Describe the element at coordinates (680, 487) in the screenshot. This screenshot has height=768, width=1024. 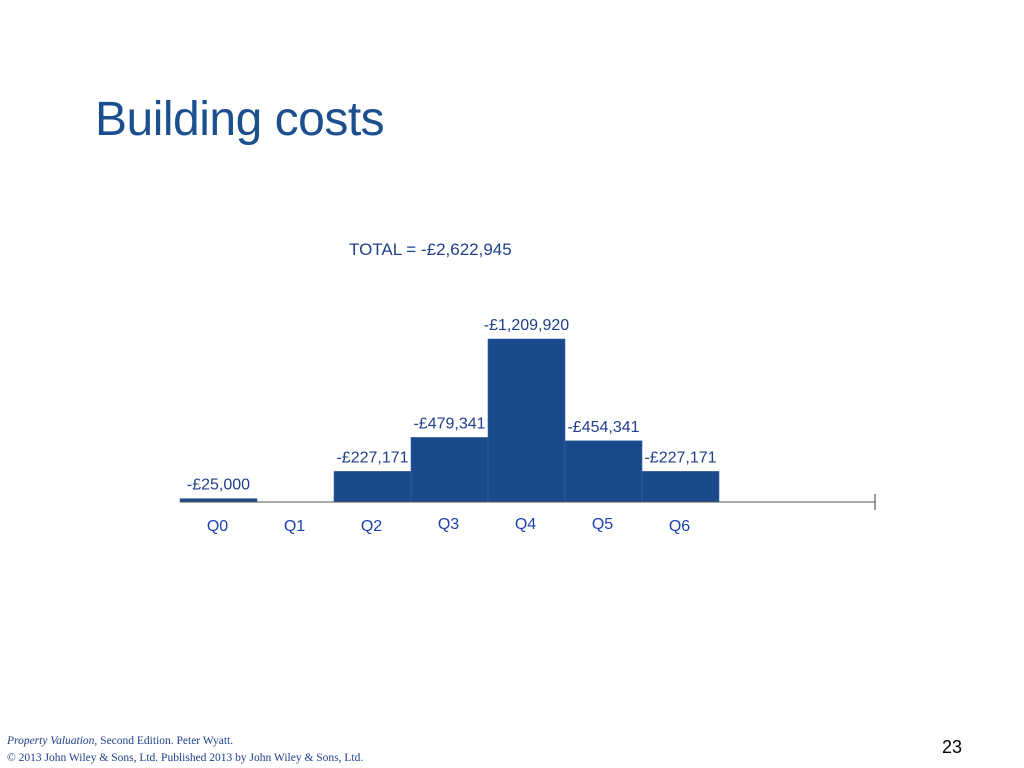
I see `bar-q6` at that location.